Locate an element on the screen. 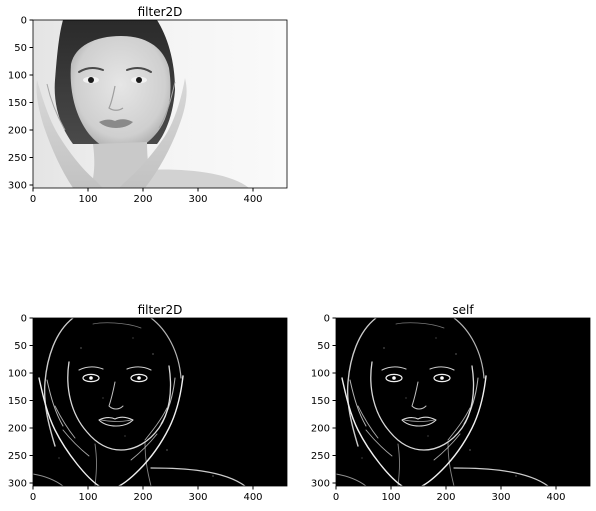 The width and height of the screenshot is (596, 511). photo-image is located at coordinates (160, 104).